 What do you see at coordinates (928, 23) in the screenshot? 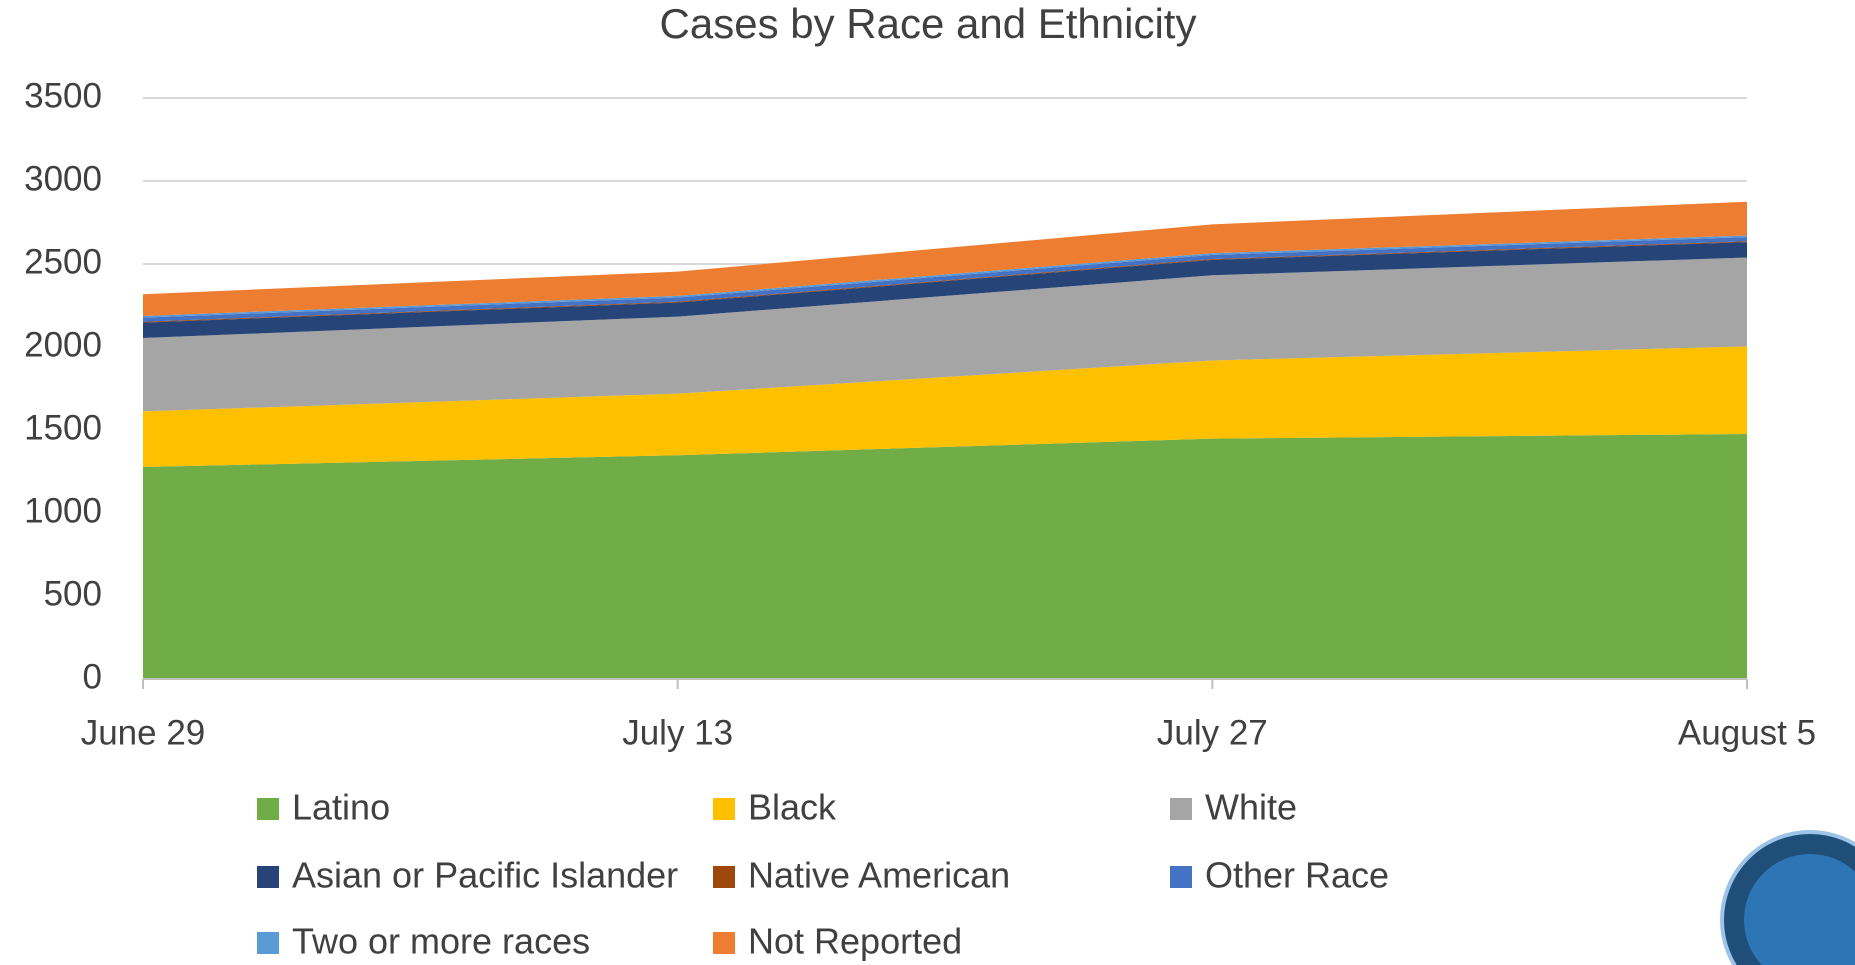
I see `chart-title: Cases by Race and Ethnicity` at bounding box center [928, 23].